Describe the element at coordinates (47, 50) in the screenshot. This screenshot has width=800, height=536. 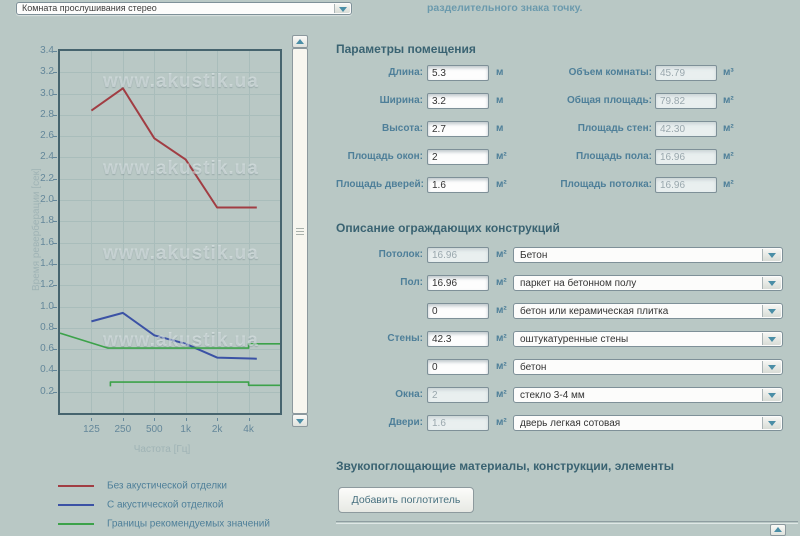
I see `y-tick-label: 3.4` at that location.